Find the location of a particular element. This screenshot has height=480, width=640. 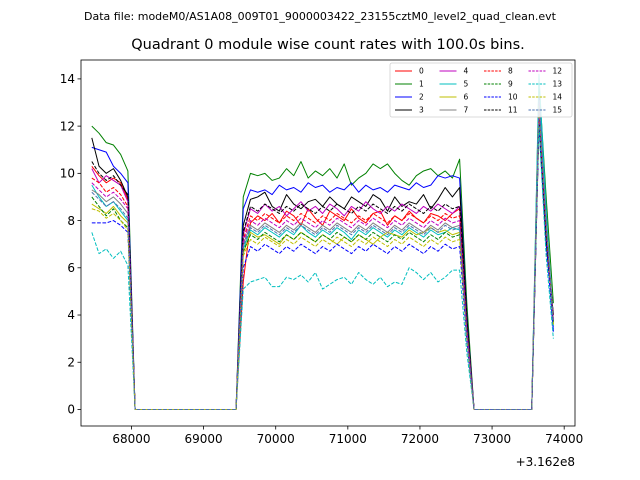

legend-label-8: 8 is located at coordinates (510, 71).